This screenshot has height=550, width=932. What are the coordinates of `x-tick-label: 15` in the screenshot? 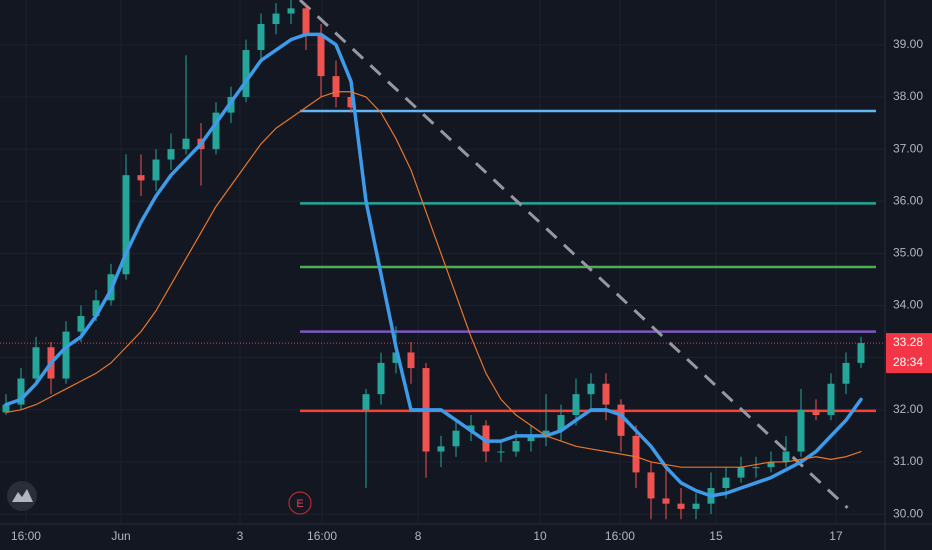 It's located at (716, 536).